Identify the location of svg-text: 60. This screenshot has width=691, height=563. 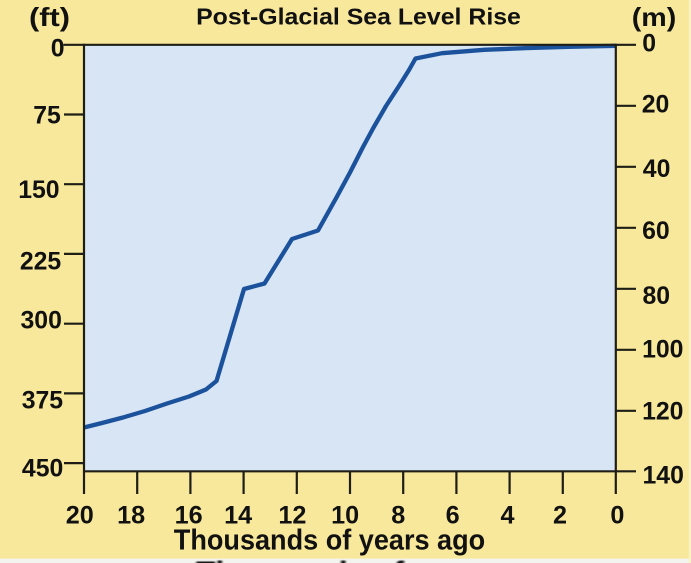
(656, 231).